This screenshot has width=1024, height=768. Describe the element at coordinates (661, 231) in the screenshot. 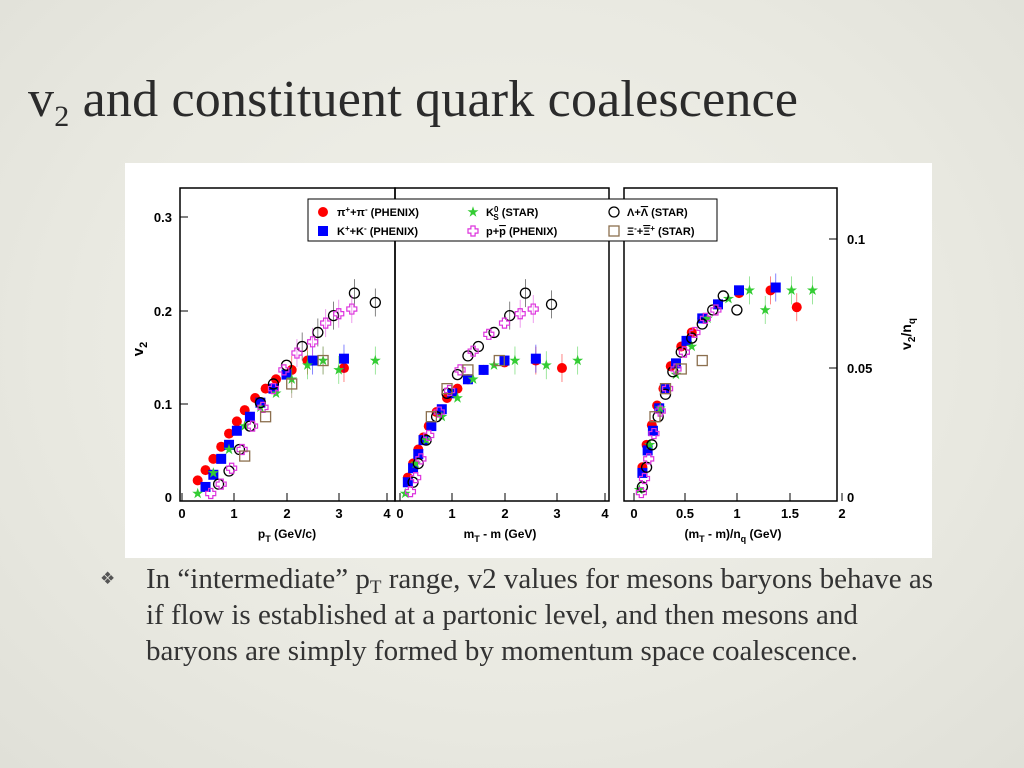

I see `legend-xi: Ξ-+Ξ+ (STAR)` at that location.